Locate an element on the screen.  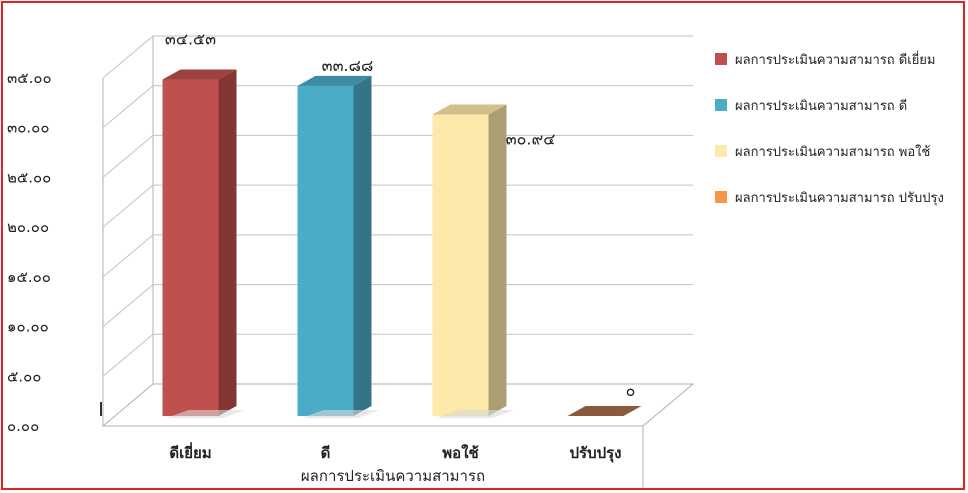
category-label: ดี is located at coordinates (326, 453).